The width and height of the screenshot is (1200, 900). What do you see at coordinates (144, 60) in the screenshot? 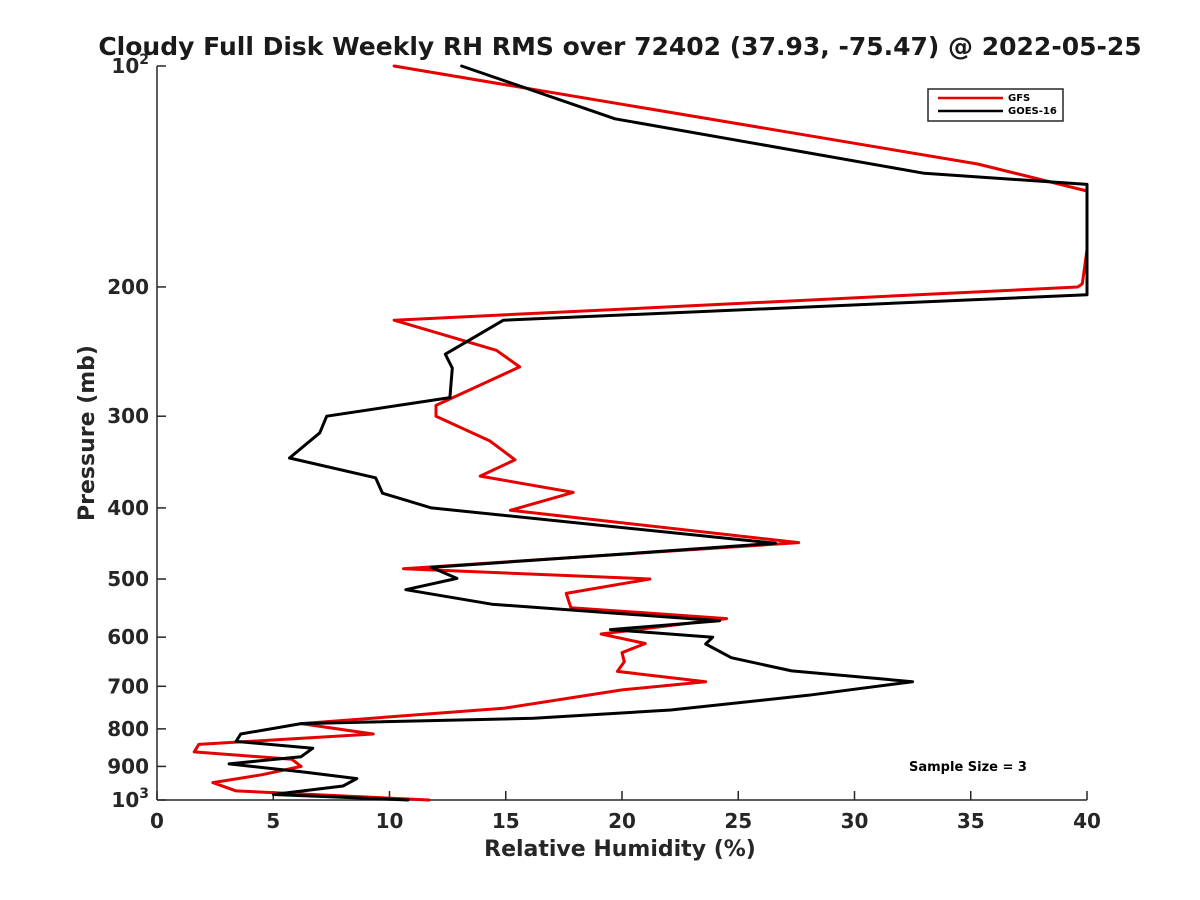
I see `y-tick-label-exponent: 2` at bounding box center [144, 60].